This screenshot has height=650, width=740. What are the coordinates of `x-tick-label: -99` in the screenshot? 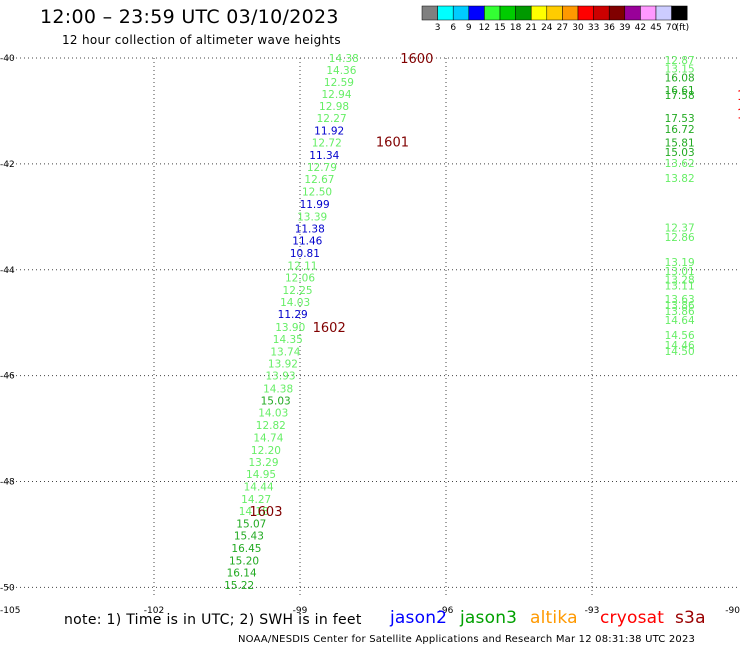 It's located at (300, 611).